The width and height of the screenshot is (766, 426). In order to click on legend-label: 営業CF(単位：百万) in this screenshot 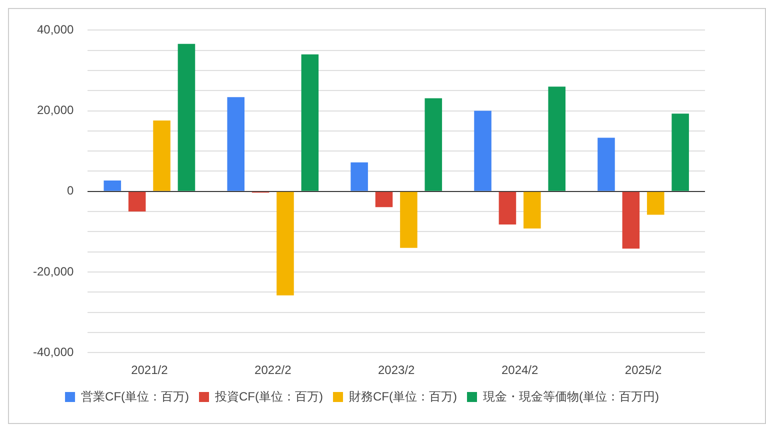, I will do `click(135, 396)`.